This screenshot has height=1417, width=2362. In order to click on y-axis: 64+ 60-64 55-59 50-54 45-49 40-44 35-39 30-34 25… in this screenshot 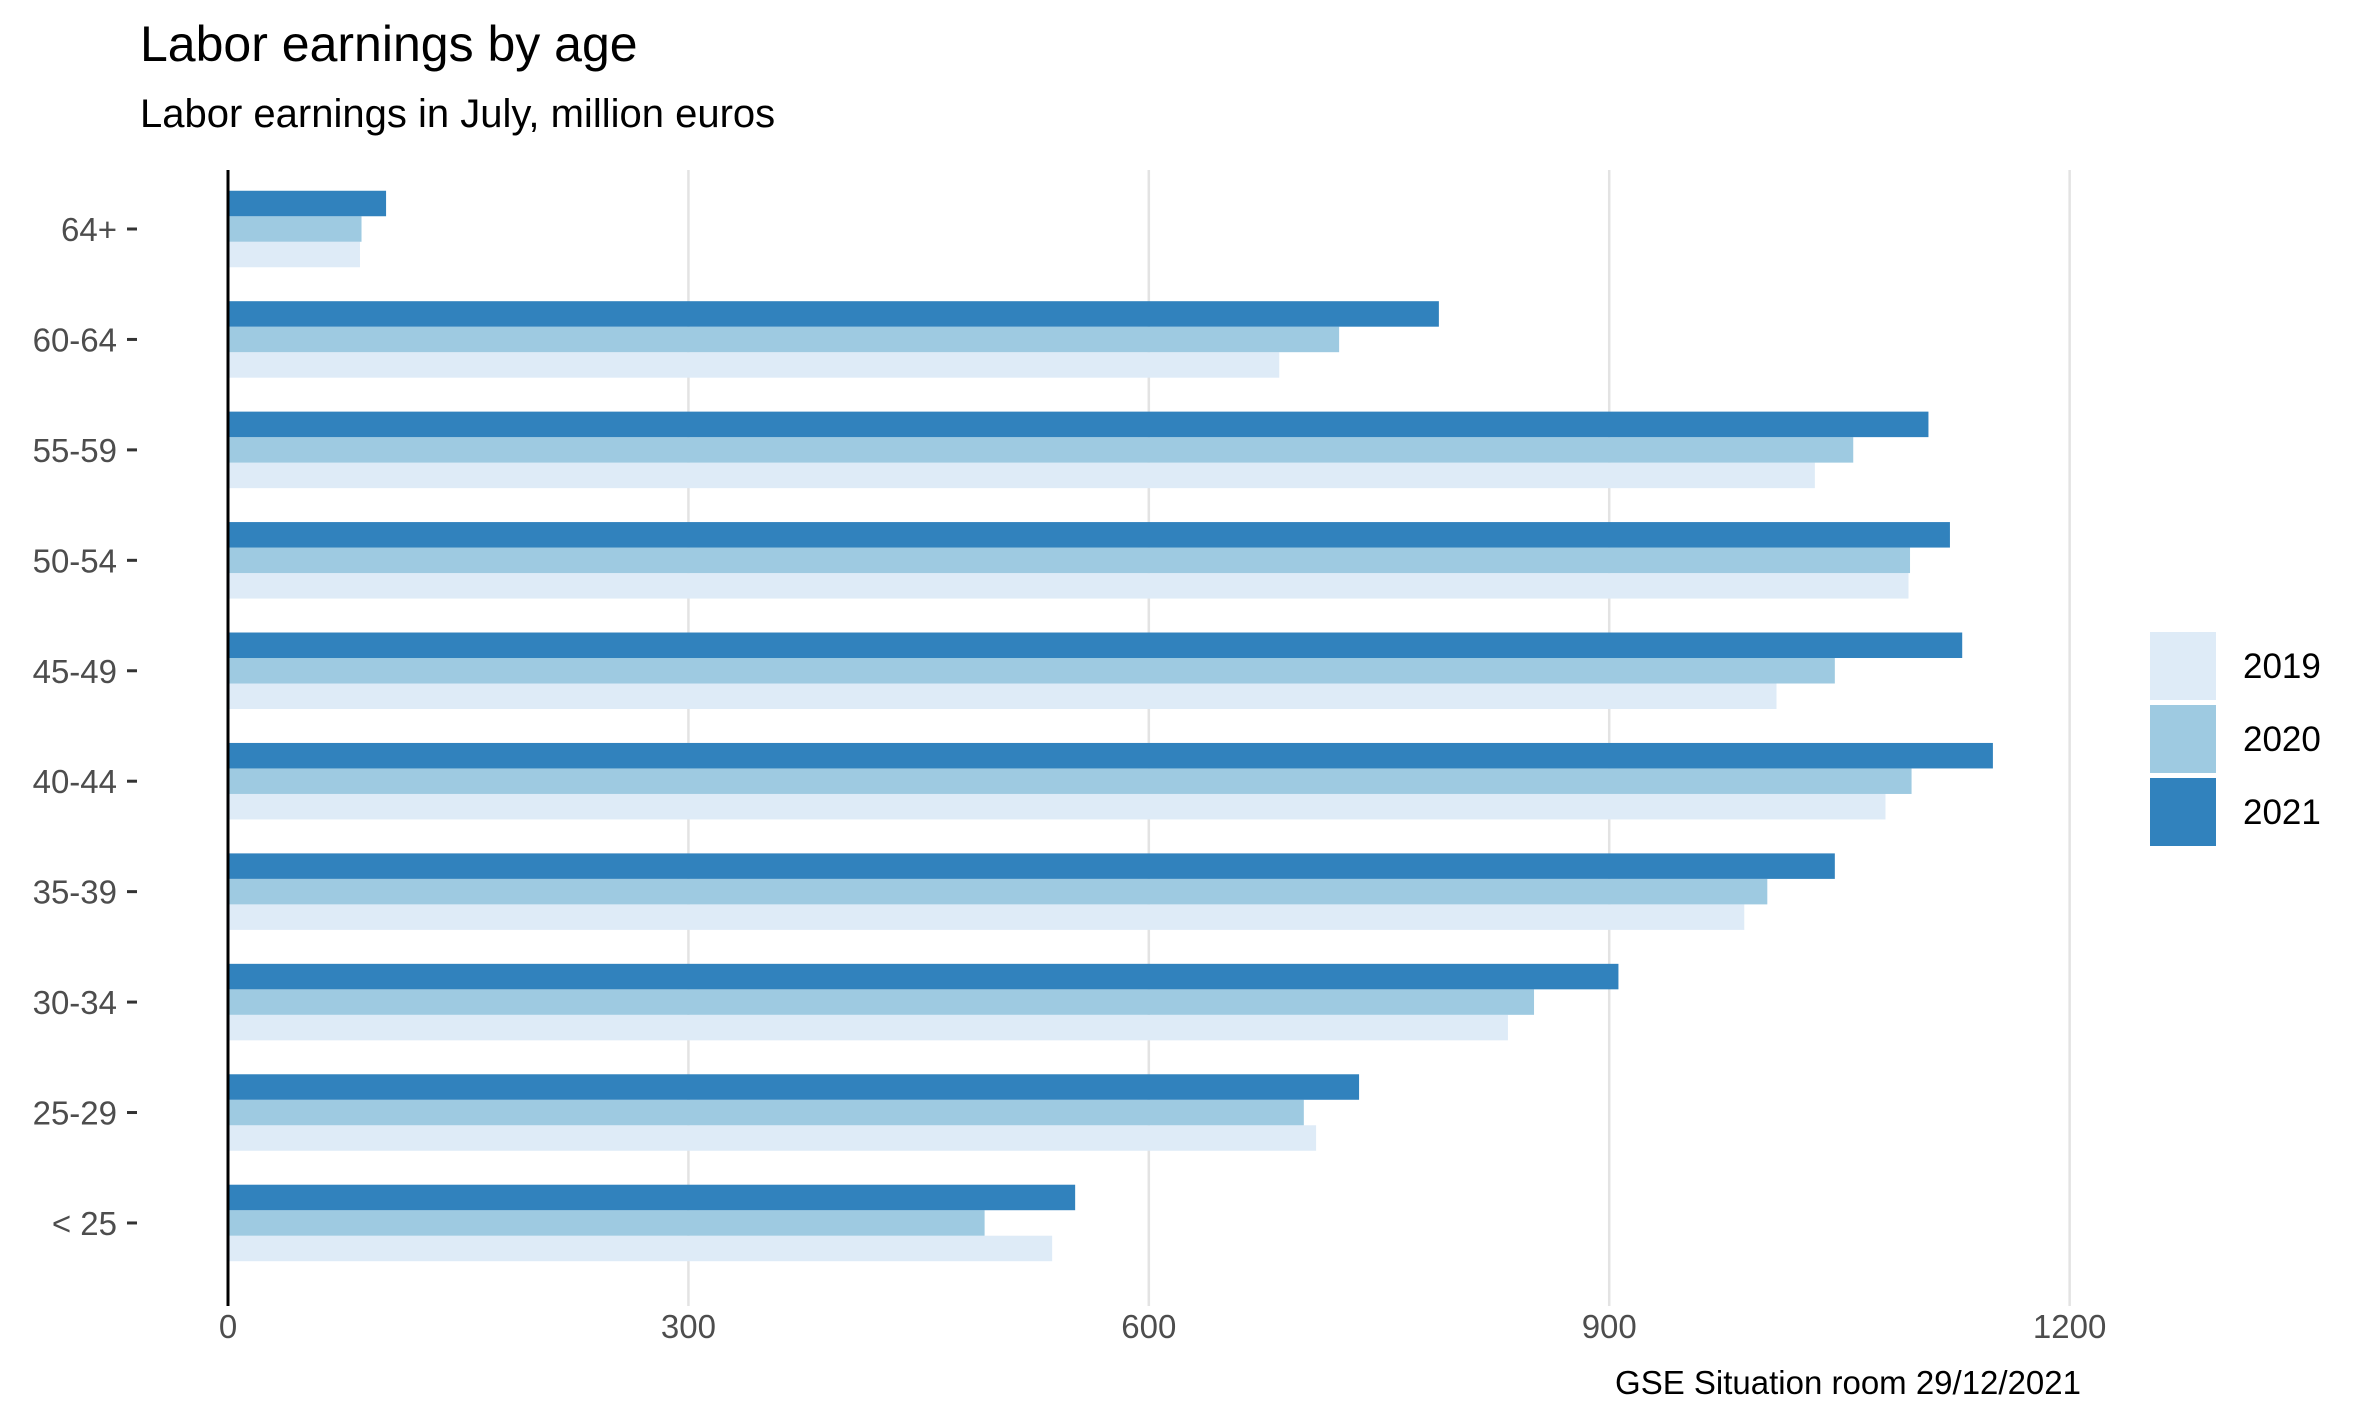, I will do `click(85, 726)`.